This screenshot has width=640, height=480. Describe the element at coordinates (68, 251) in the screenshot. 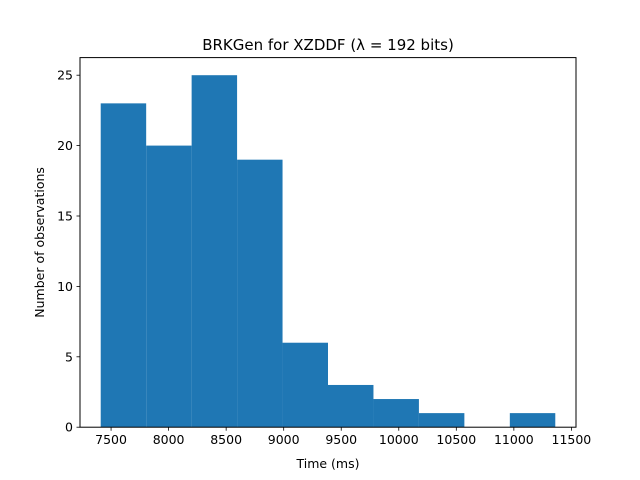

I see `y-ticks-group: 0 5 10 15 20 25` at that location.